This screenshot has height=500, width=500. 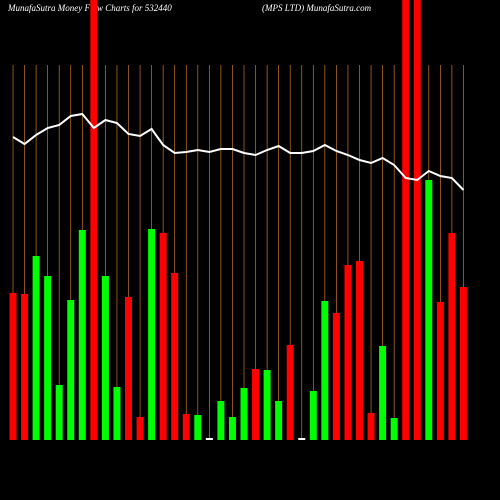 I want to click on chart-subtitle: (MPS LTD) MunafaSutra.com, so click(x=317, y=8).